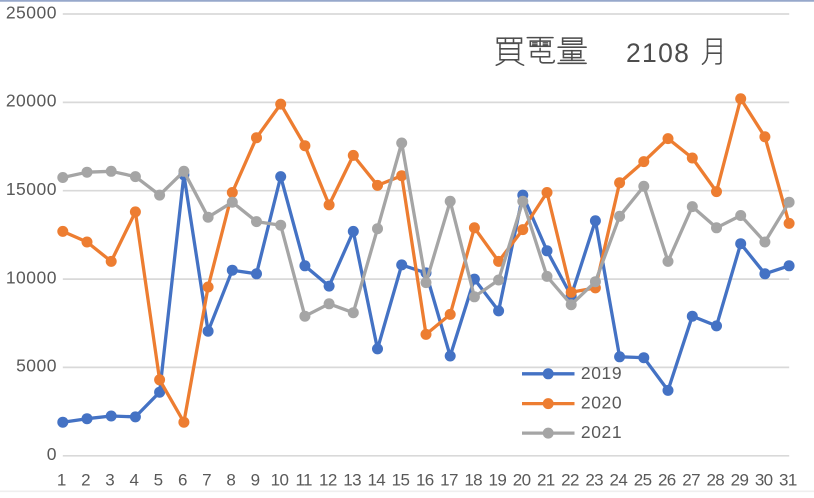 The width and height of the screenshot is (814, 498). What do you see at coordinates (376, 480) in the screenshot?
I see `svg-text: 14` at bounding box center [376, 480].